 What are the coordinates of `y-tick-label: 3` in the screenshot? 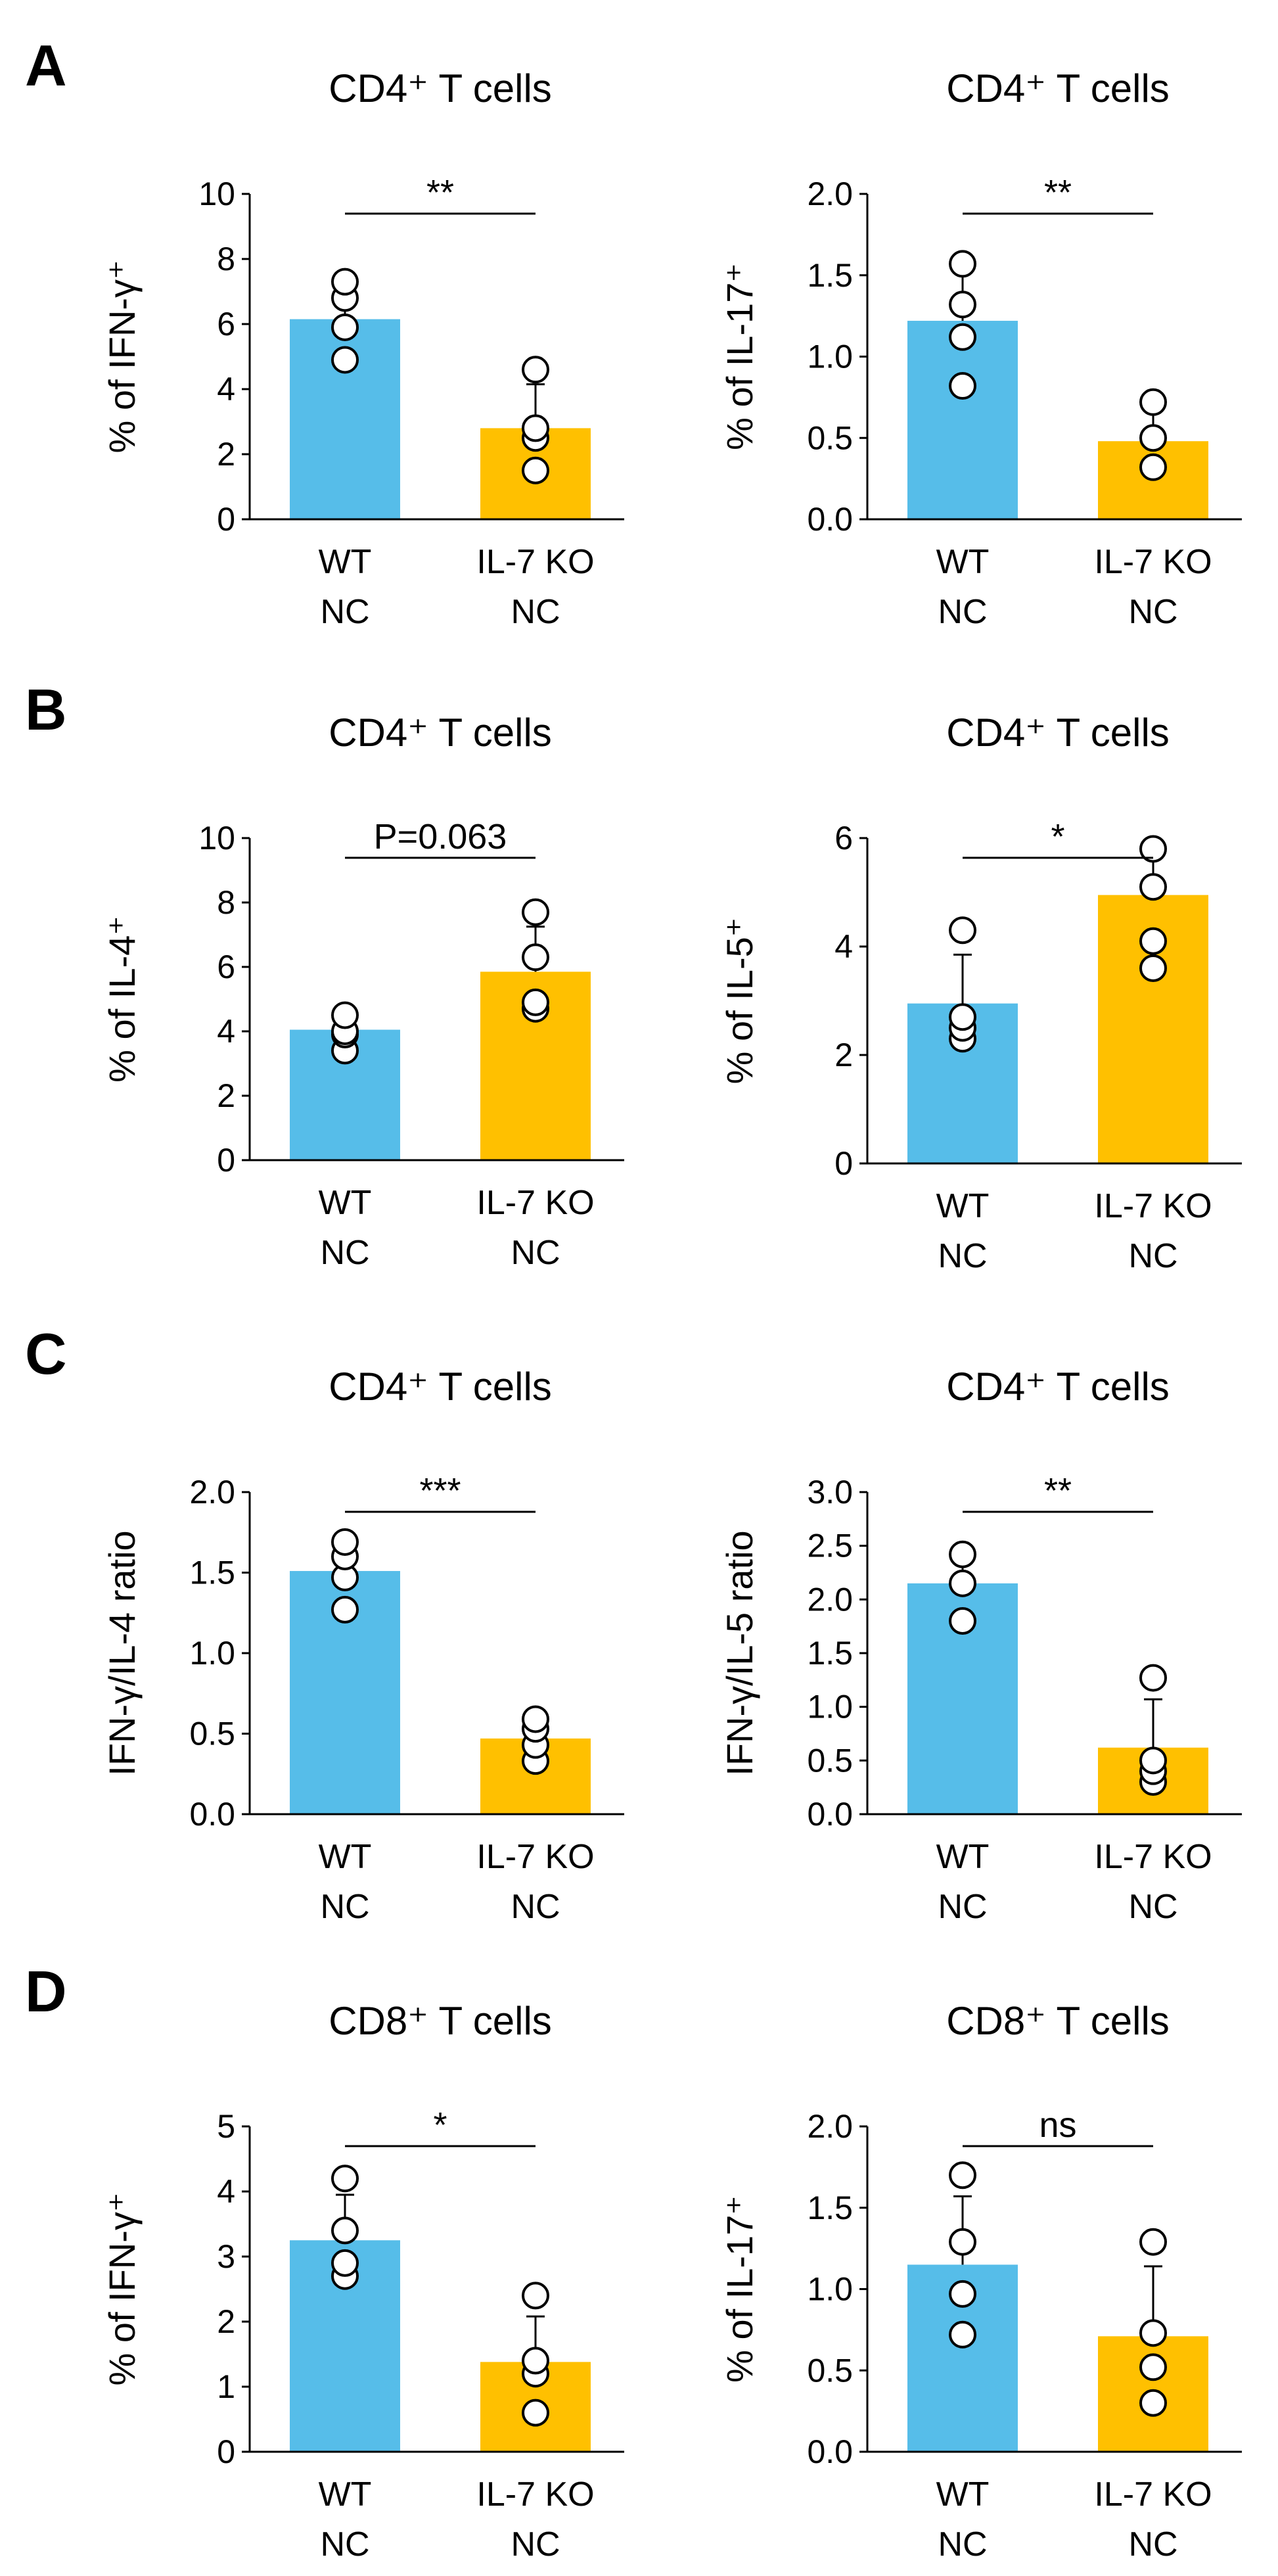 It's located at (226, 2256).